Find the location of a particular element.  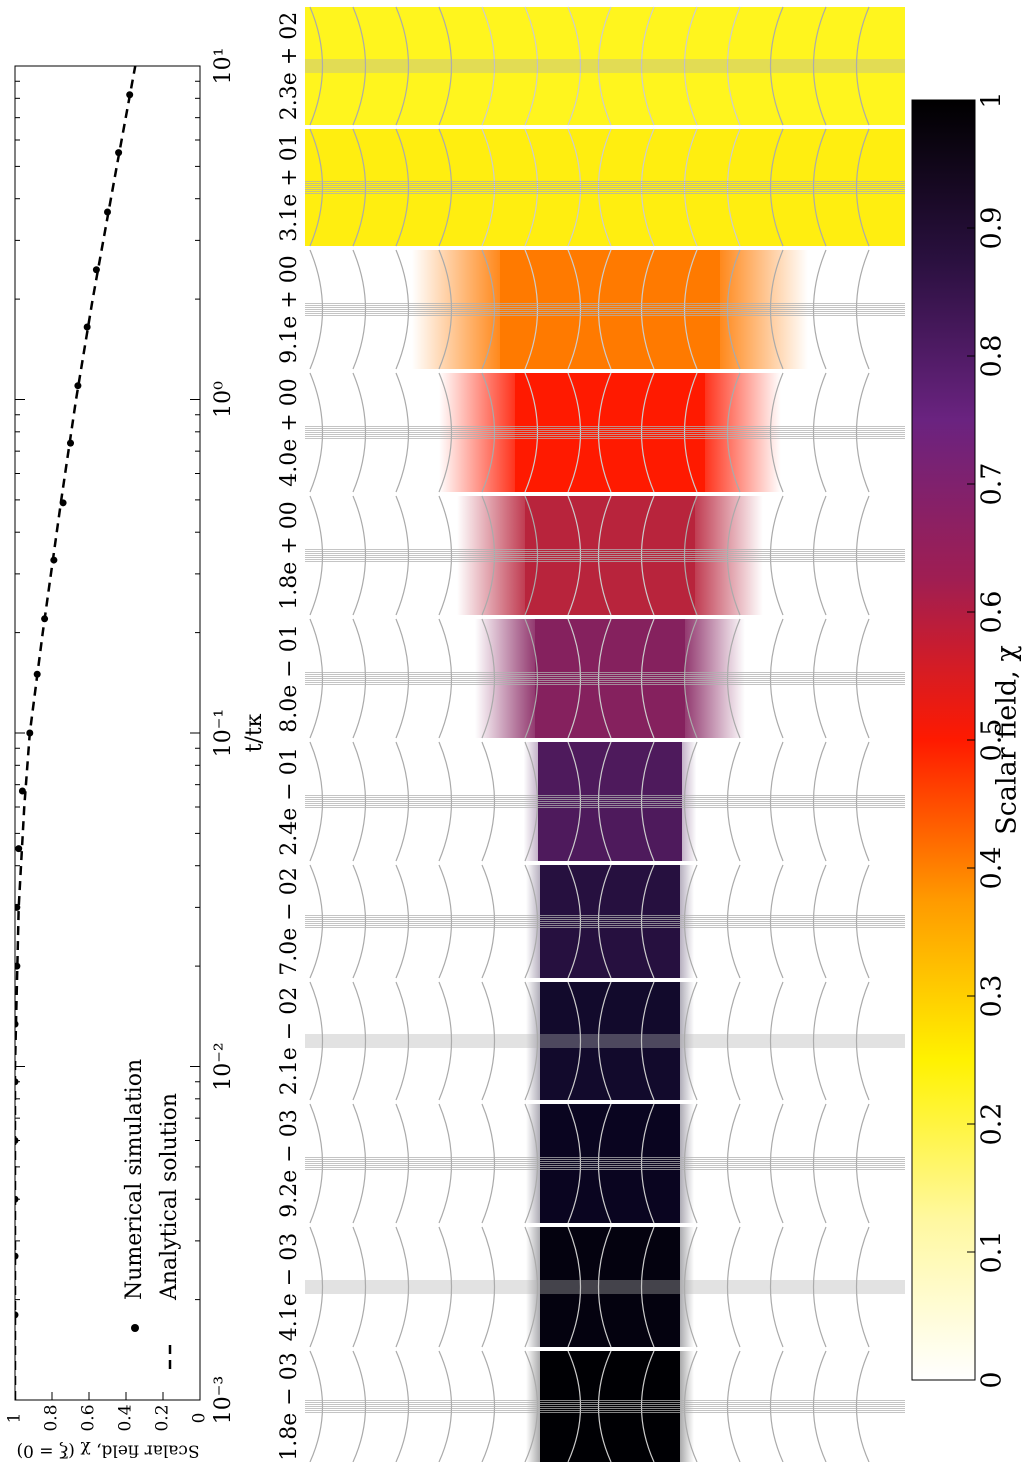

colorbar-tick-label: 0.7 is located at coordinates (992, 484).